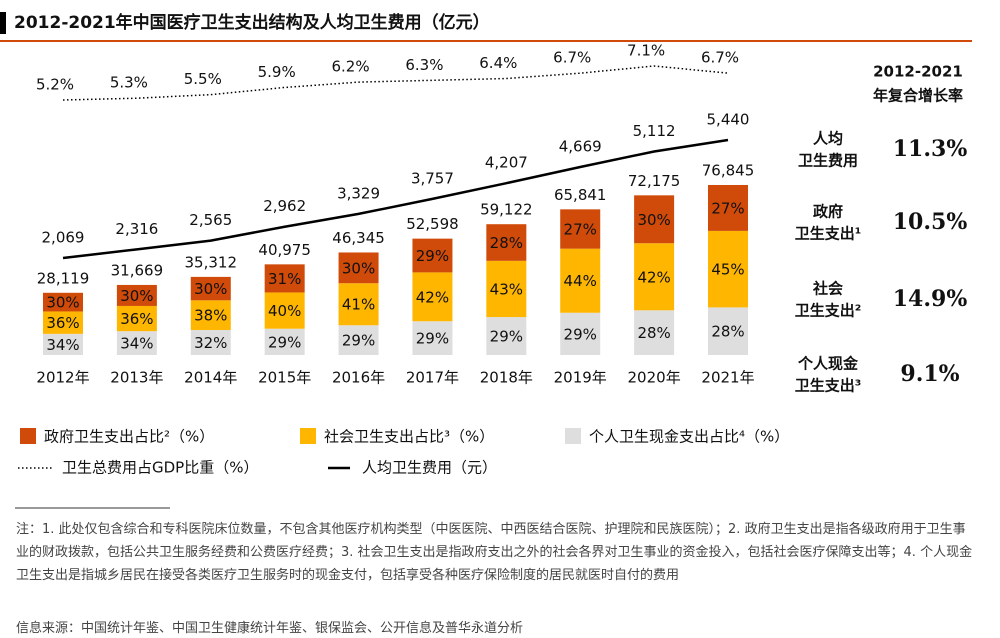  I want to click on segment-label: 44%, so click(580, 281).